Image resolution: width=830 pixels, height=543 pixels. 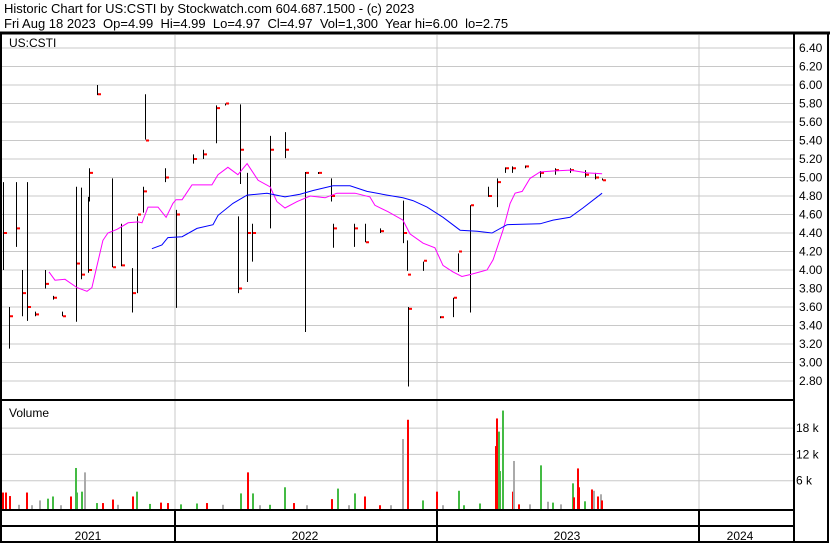 What do you see at coordinates (302, 459) in the screenshot?
I see `volume-bars` at bounding box center [302, 459].